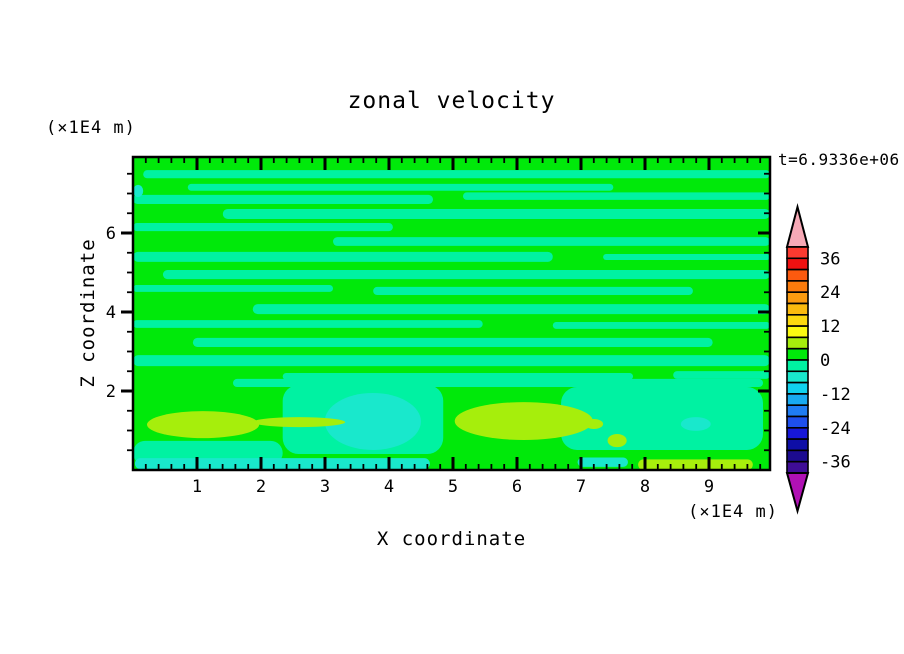  Describe the element at coordinates (835, 429) in the screenshot. I see `colorbar-label: -24` at that location.